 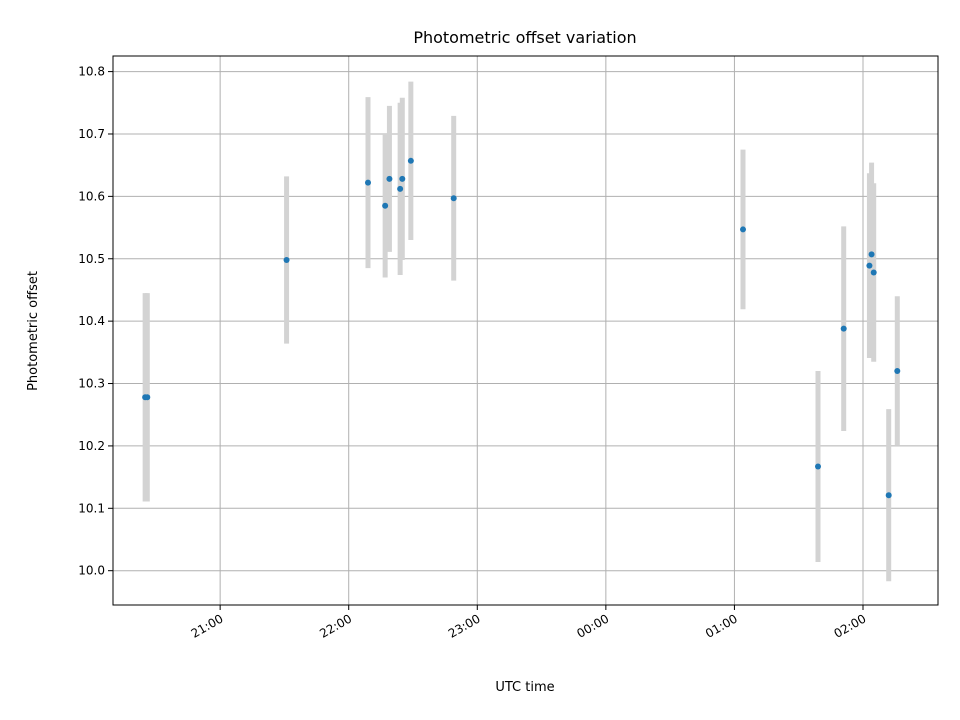 I want to click on y-tick-label: 10.4, so click(x=91, y=321).